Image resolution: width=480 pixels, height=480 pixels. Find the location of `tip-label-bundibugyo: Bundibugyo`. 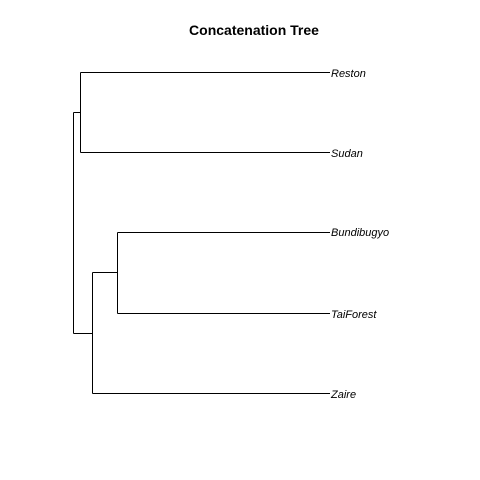

tip-label-bundibugyo: Bundibugyo is located at coordinates (360, 233).